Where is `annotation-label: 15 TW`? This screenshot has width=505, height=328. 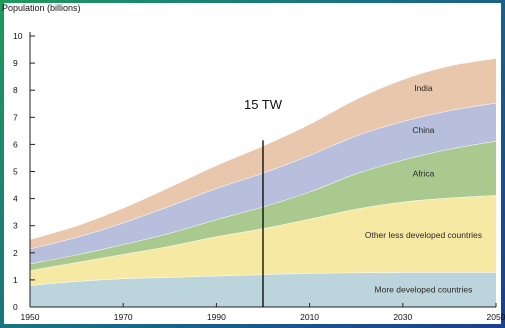
annotation-label: 15 TW is located at coordinates (263, 104).